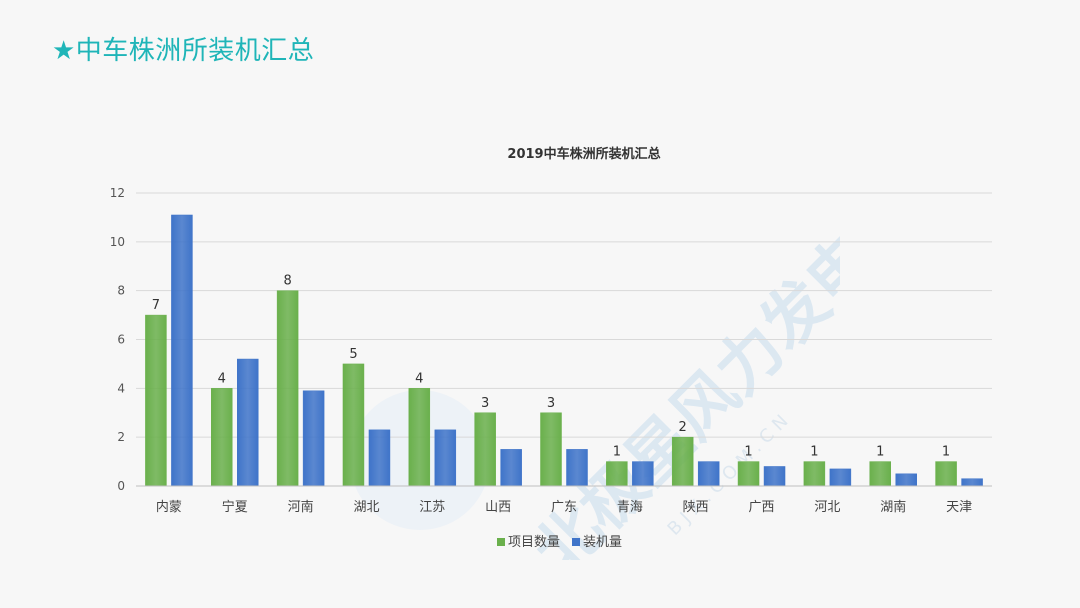 The image size is (1080, 608). What do you see at coordinates (602, 542) in the screenshot?
I see `legend-label: 装机量` at bounding box center [602, 542].